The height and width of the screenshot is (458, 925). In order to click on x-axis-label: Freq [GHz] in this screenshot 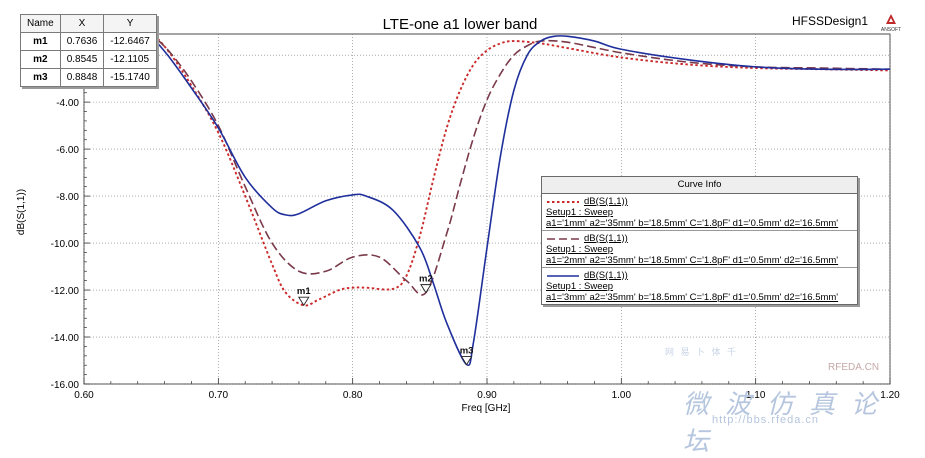, I will do `click(486, 408)`.